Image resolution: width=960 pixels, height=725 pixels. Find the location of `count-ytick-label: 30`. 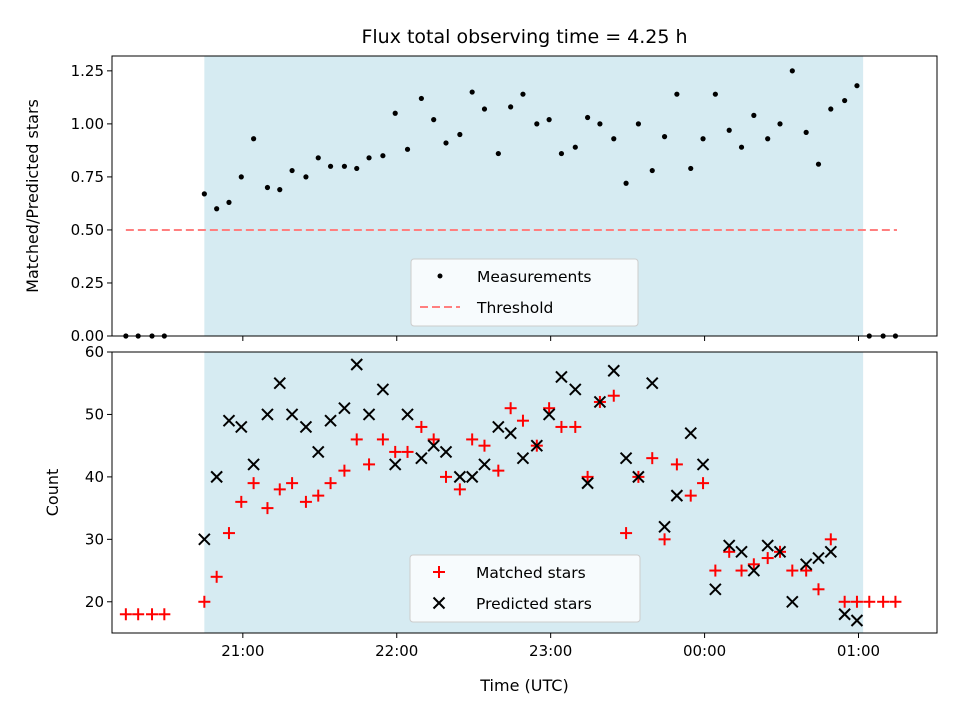

count-ytick-label: 30 is located at coordinates (94, 539).